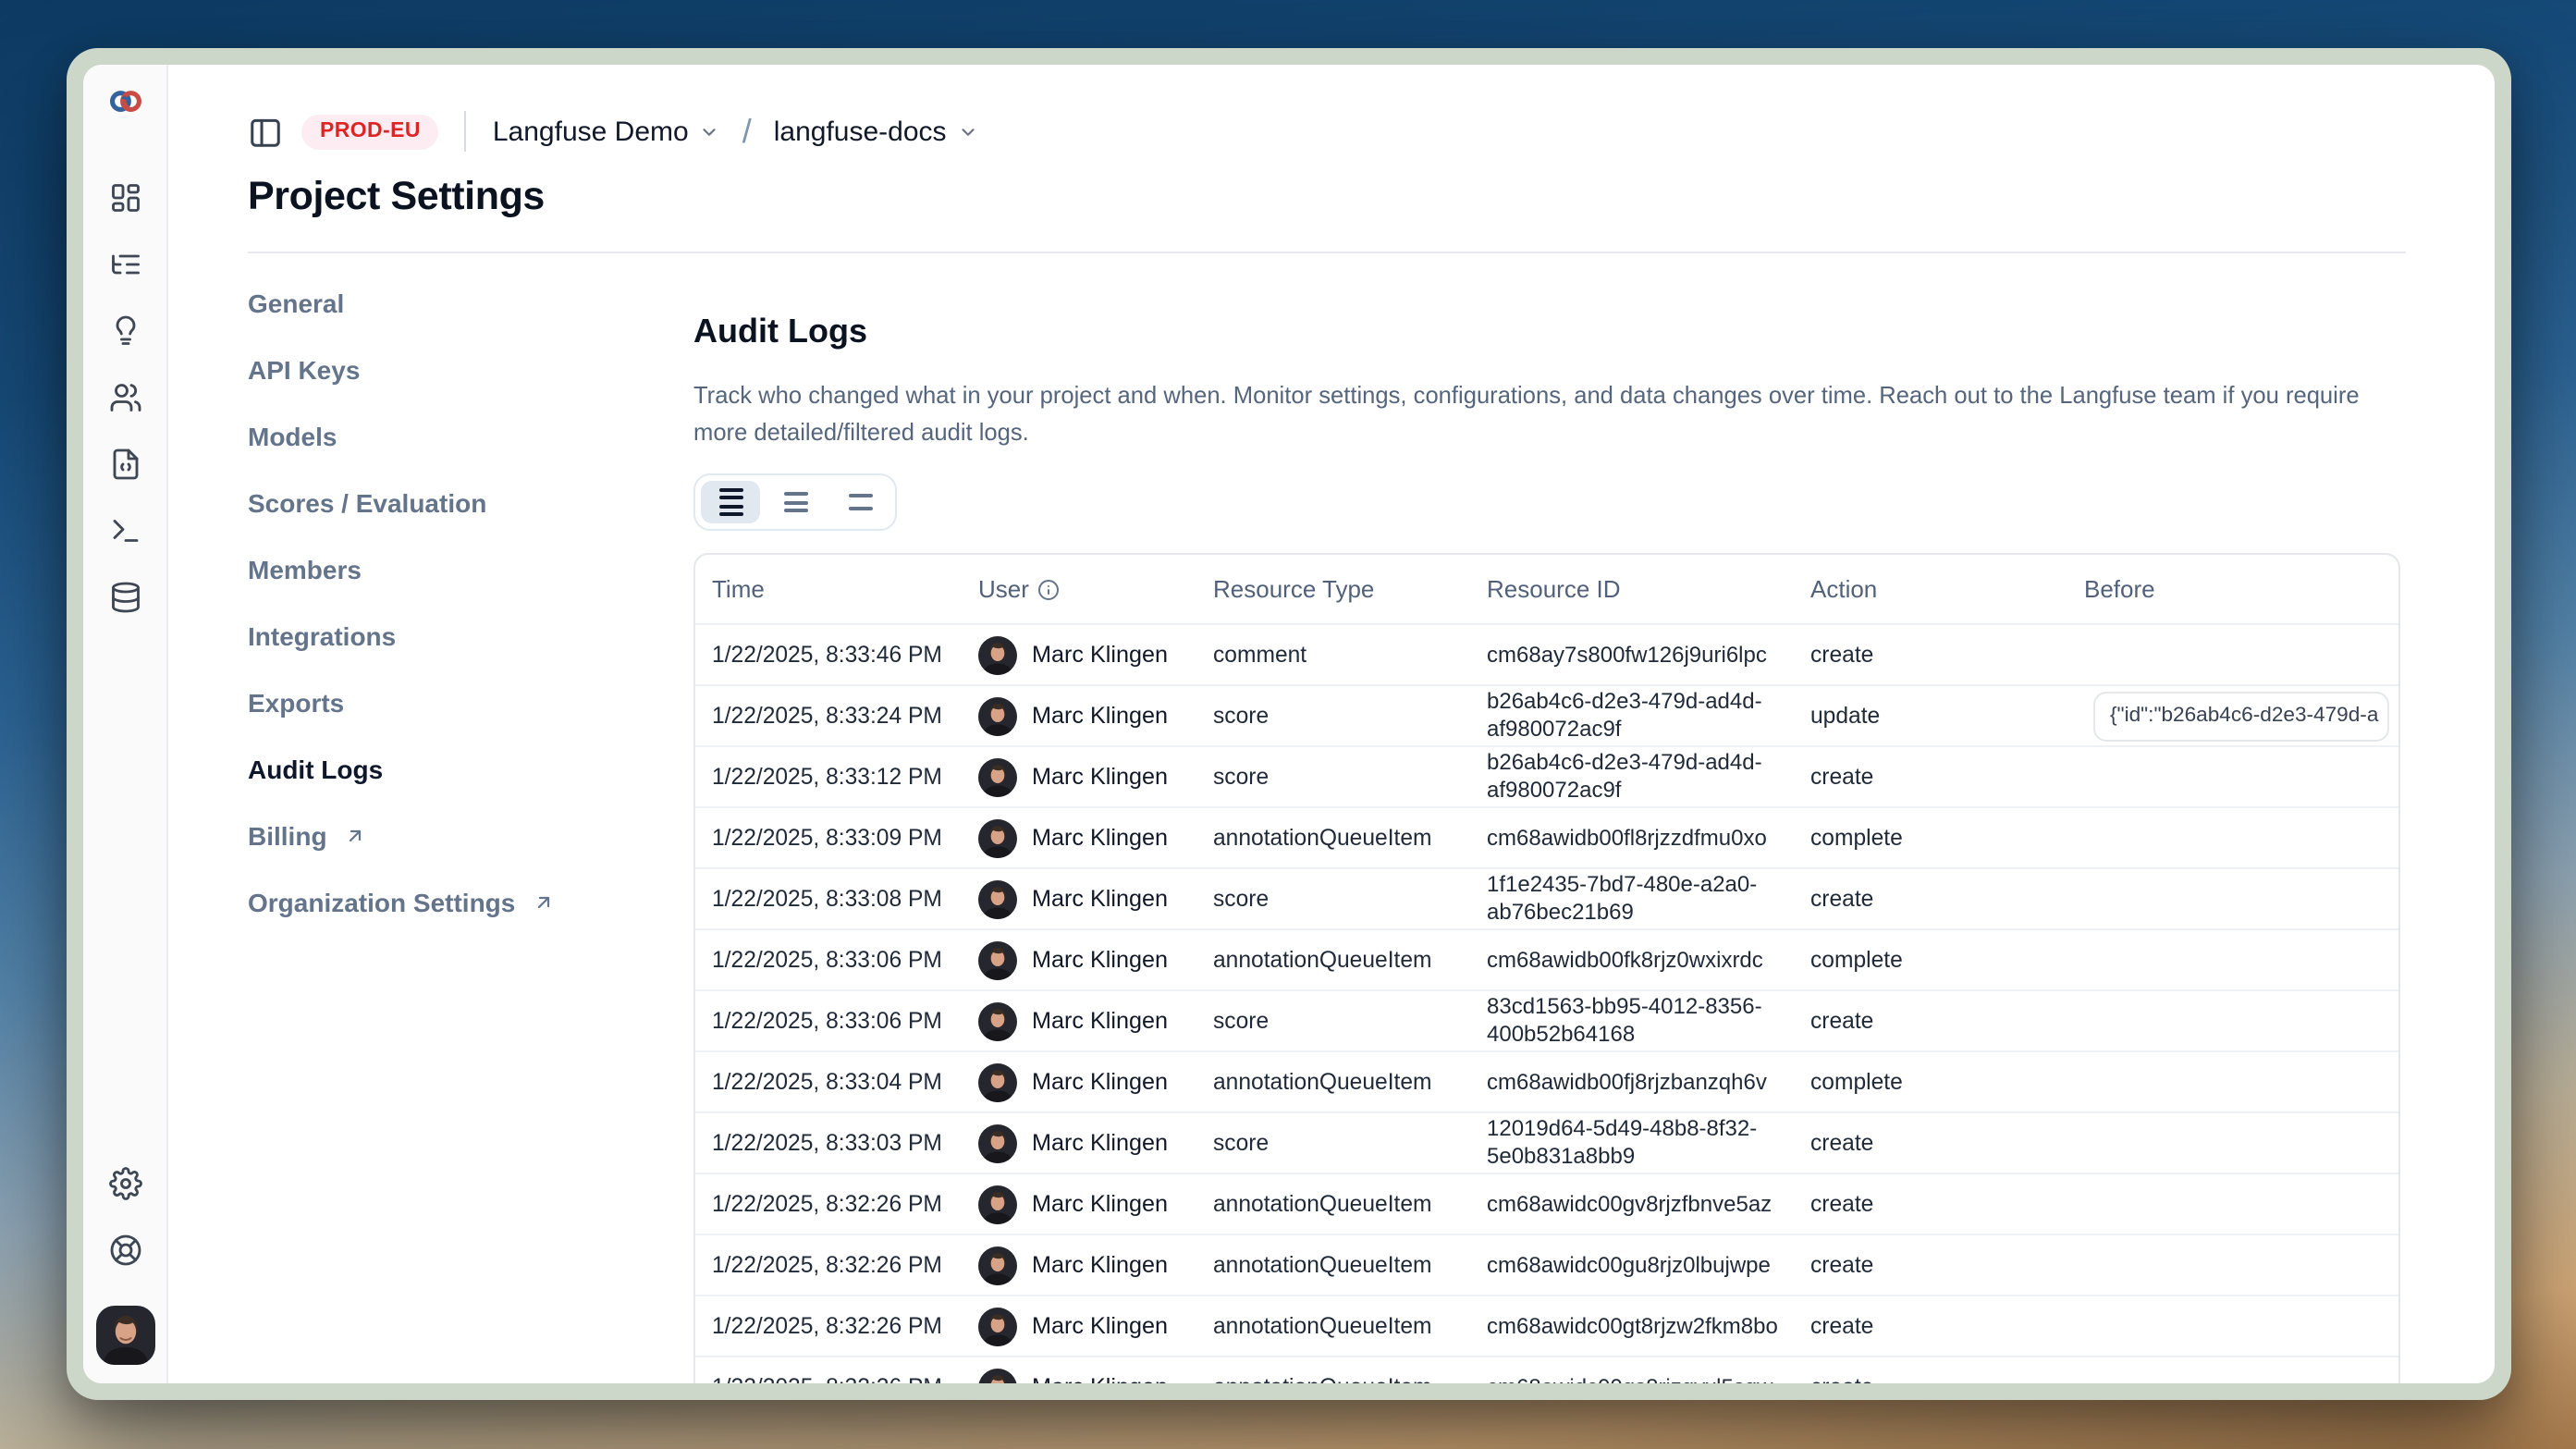  I want to click on resource-id-text: 12019d64-5d49-48b8-8f32-5e0b831a8bb9, so click(1622, 1142).